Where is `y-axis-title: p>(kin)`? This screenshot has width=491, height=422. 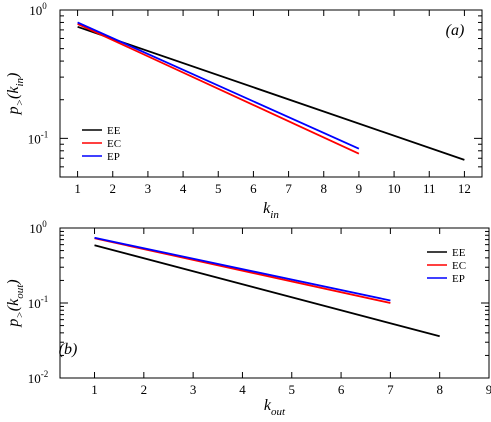
y-axis-title: p>(kin) is located at coordinates (15, 94).